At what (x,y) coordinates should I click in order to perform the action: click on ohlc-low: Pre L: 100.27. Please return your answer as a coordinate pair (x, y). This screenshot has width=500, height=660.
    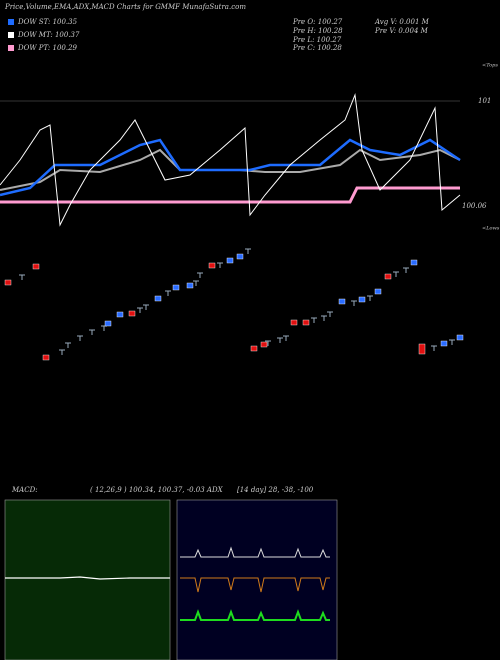
    Looking at the image, I should click on (317, 40).